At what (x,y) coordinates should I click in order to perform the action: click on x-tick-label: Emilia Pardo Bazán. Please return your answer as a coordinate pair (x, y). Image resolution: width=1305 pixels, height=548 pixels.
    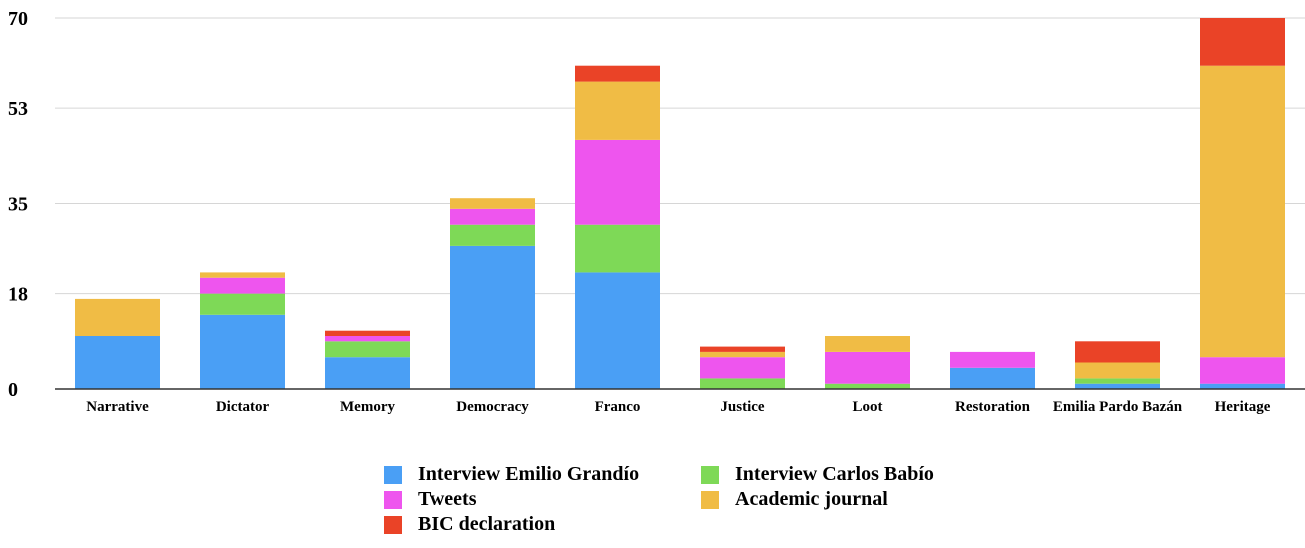
    Looking at the image, I should click on (1118, 407).